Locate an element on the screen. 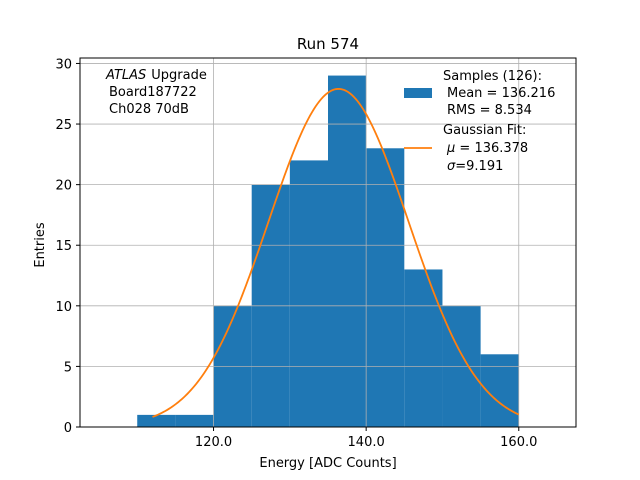 The image size is (640, 480). annotation-channel: Ch028 70dB is located at coordinates (149, 109).